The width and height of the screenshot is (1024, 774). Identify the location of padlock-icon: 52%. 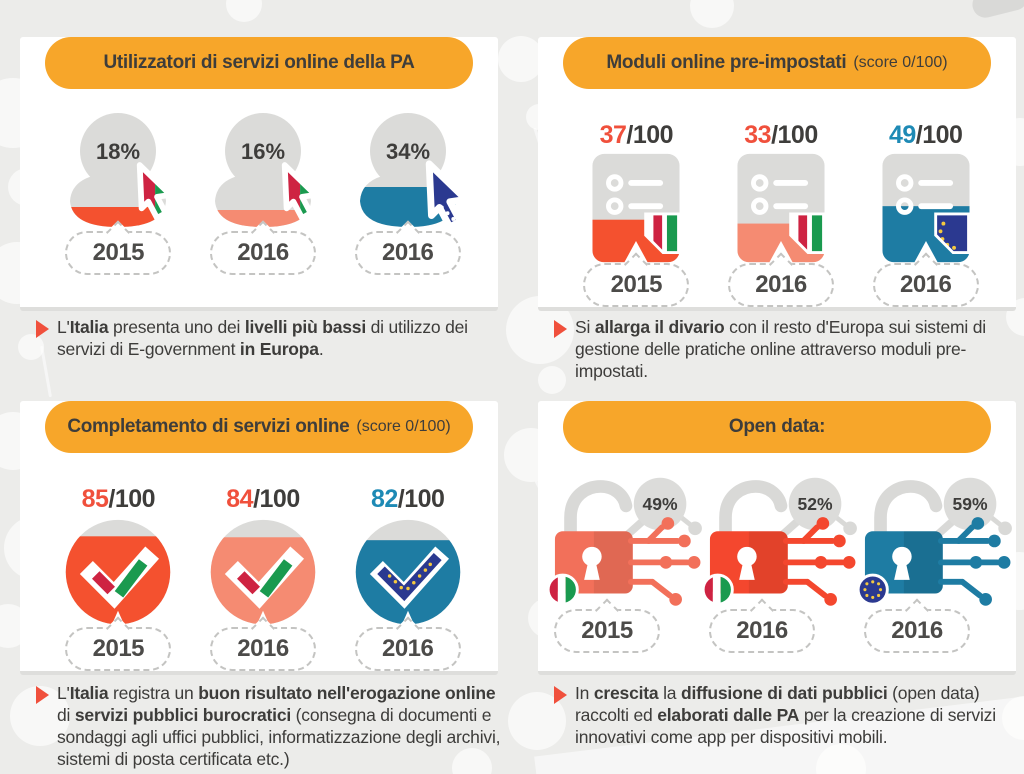
(779, 541).